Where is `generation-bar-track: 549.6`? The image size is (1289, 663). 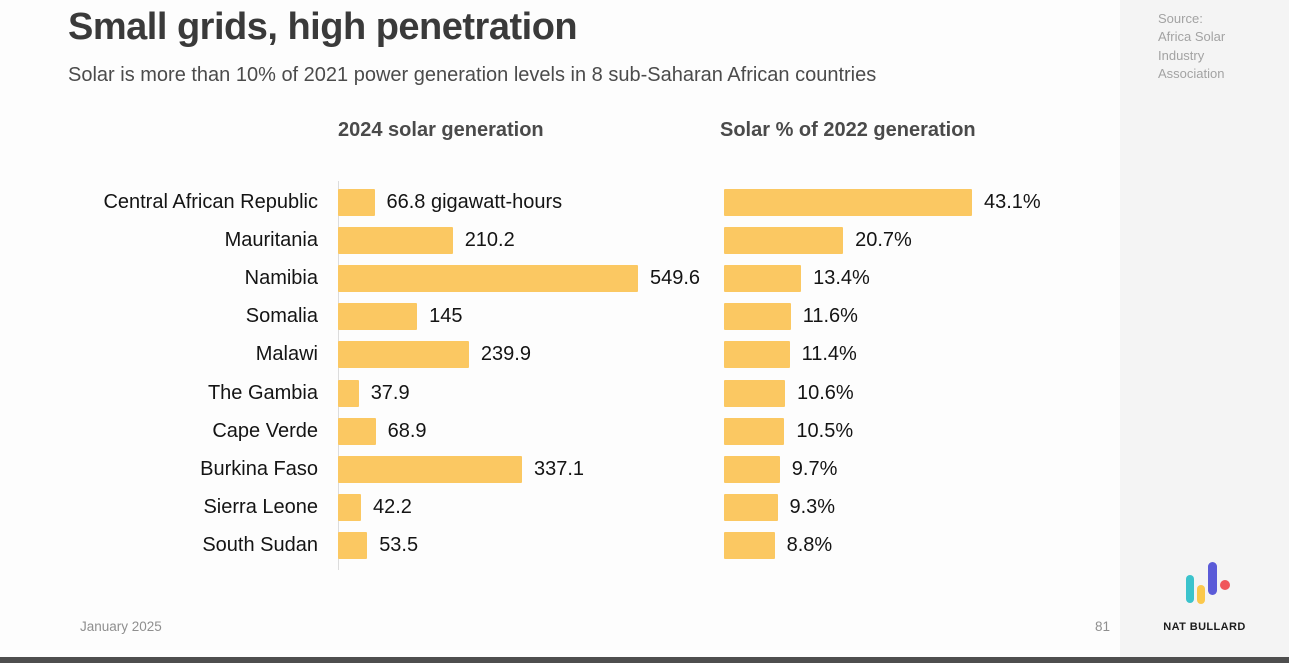
generation-bar-track: 549.6 is located at coordinates (531, 278).